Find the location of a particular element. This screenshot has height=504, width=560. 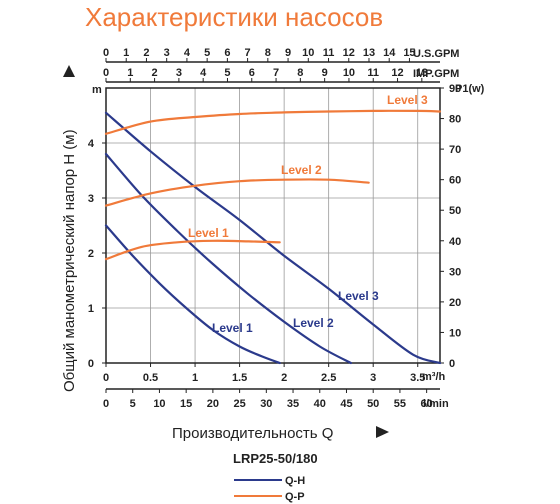

usgpm-unit: U.S.GPM is located at coordinates (436, 54).